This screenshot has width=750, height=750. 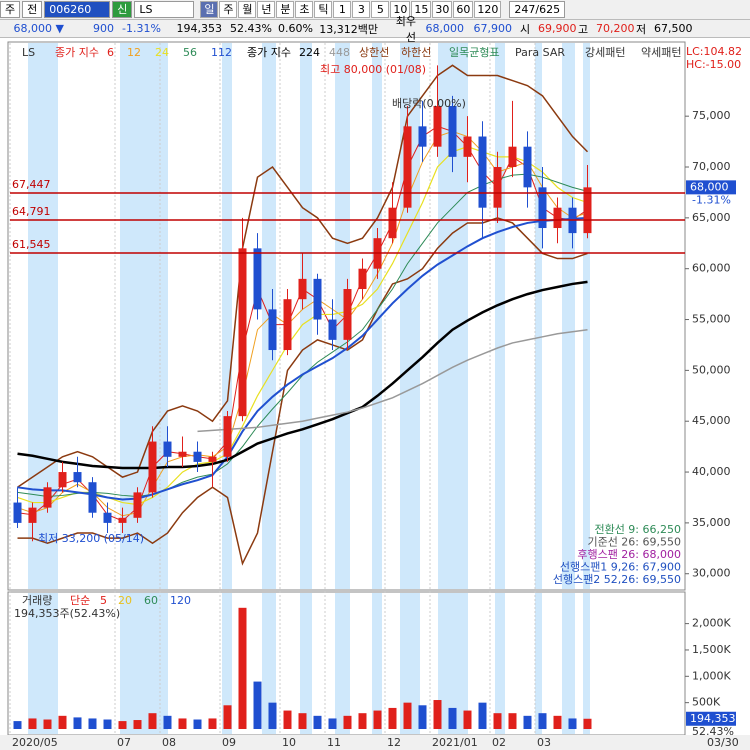 What do you see at coordinates (110, 52) in the screenshot?
I see `legend-item: 6` at bounding box center [110, 52].